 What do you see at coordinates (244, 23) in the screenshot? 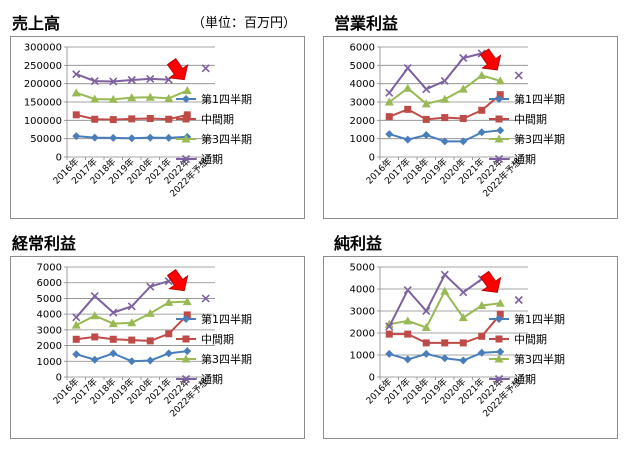
I see `unit-note: （単位：百万円）` at bounding box center [244, 23].